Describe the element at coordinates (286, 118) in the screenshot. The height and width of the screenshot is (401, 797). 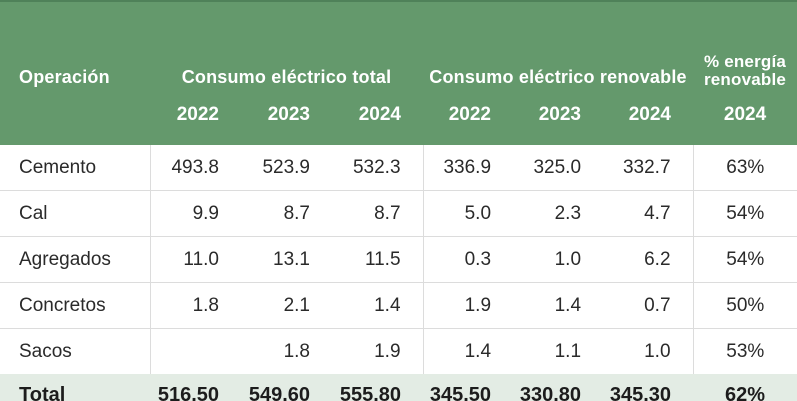
I see `year-header-total-2023: 2023` at that location.